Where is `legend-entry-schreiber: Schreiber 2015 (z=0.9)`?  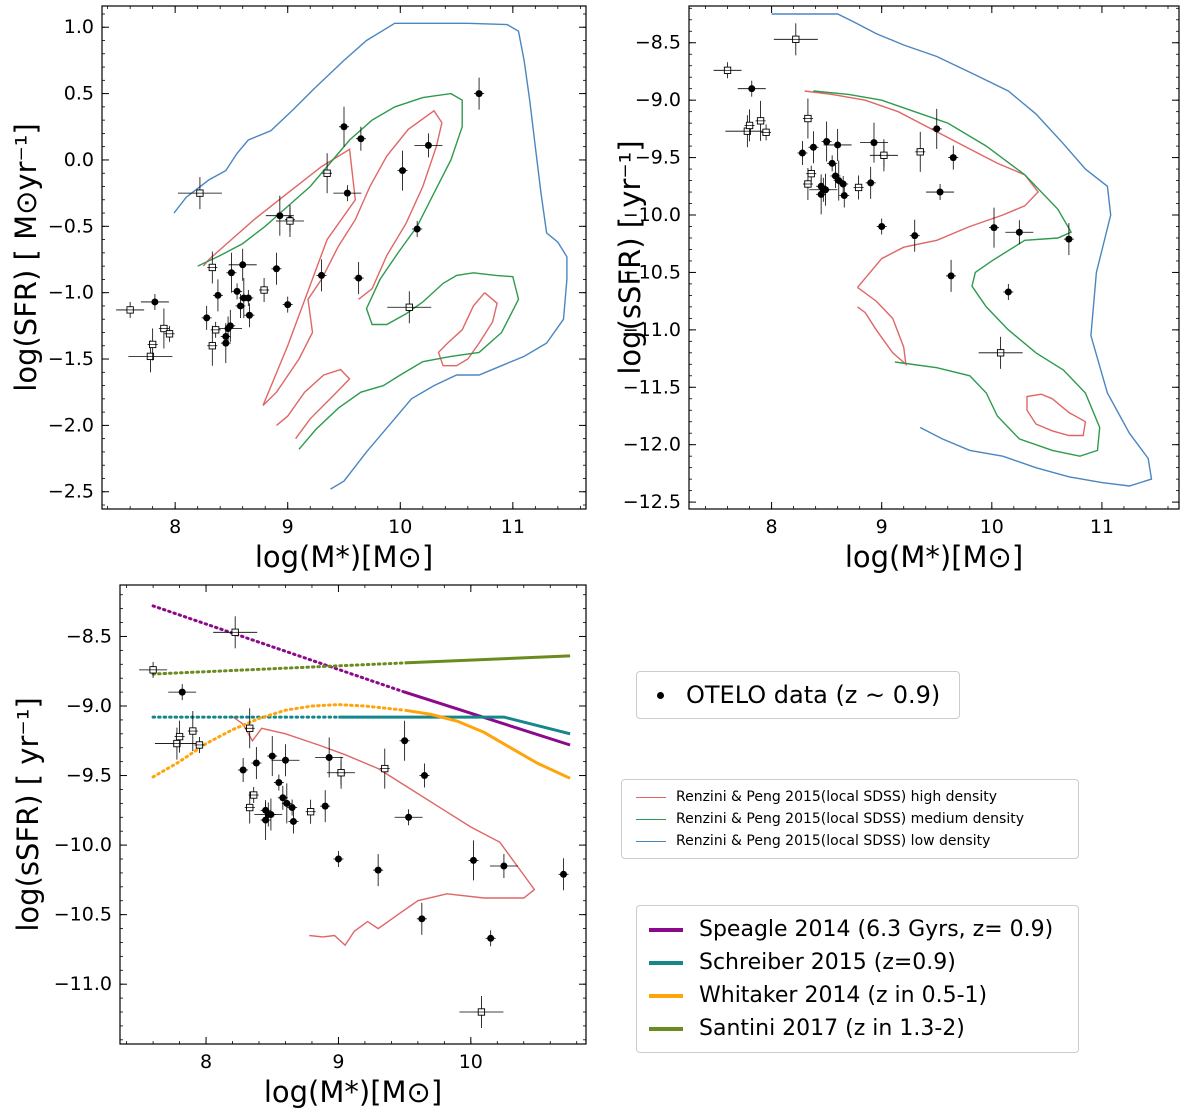
legend-entry-schreiber: Schreiber 2015 (z=0.9) is located at coordinates (857, 962).